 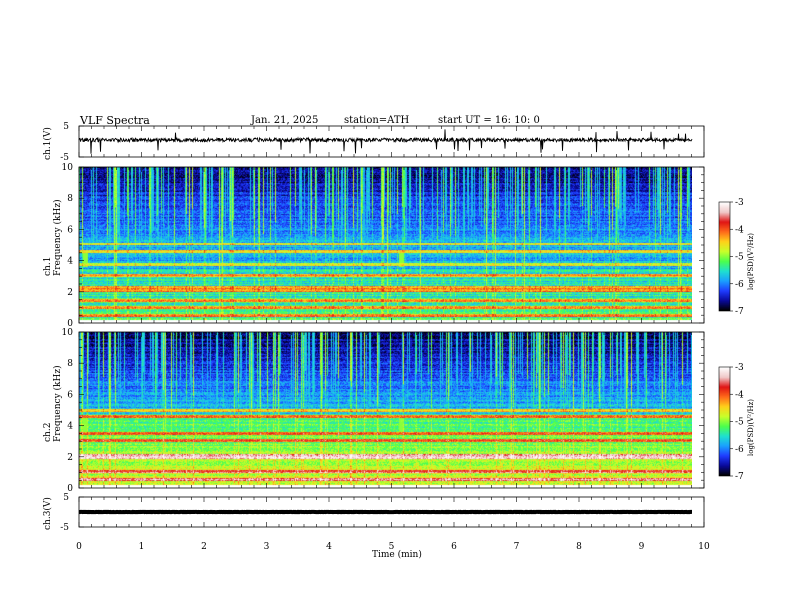 I want to click on x-tick-label: 8, so click(x=579, y=547).